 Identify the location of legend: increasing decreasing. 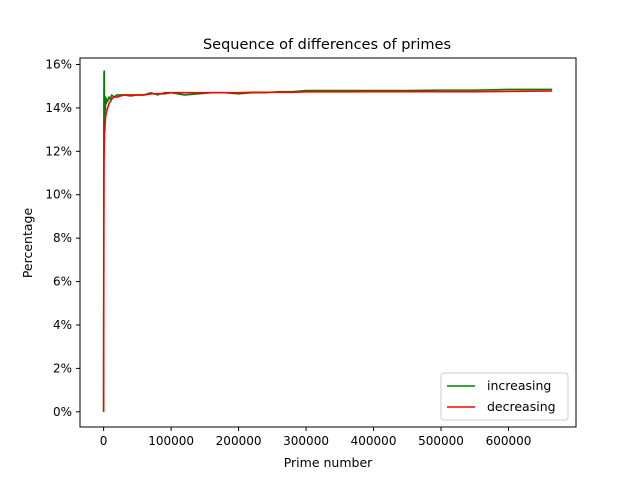
(504, 396).